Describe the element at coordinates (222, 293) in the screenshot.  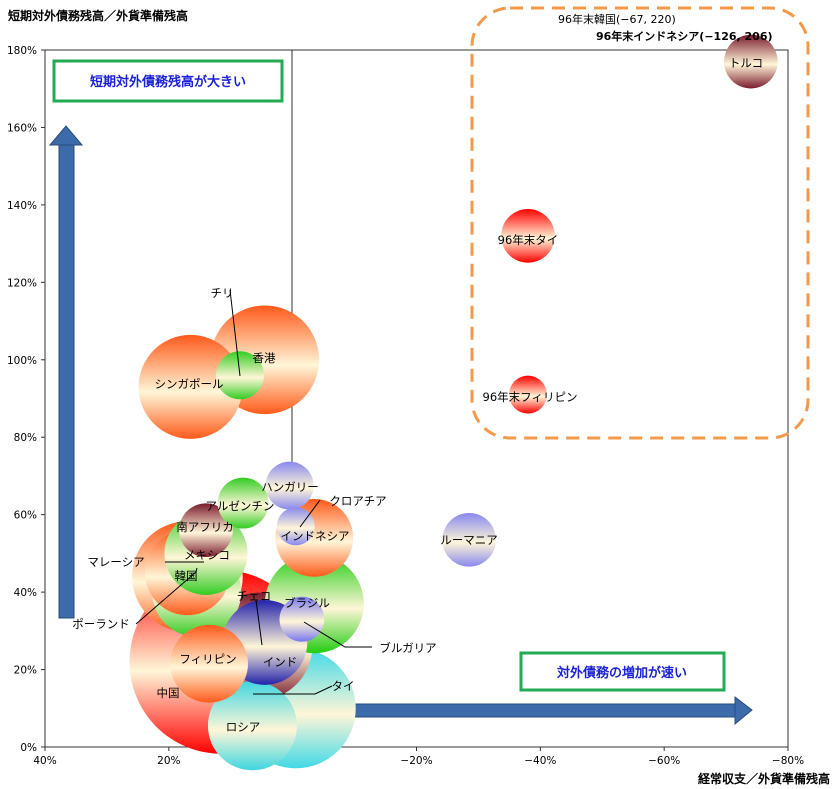
I see `bubble-label: チリ` at that location.